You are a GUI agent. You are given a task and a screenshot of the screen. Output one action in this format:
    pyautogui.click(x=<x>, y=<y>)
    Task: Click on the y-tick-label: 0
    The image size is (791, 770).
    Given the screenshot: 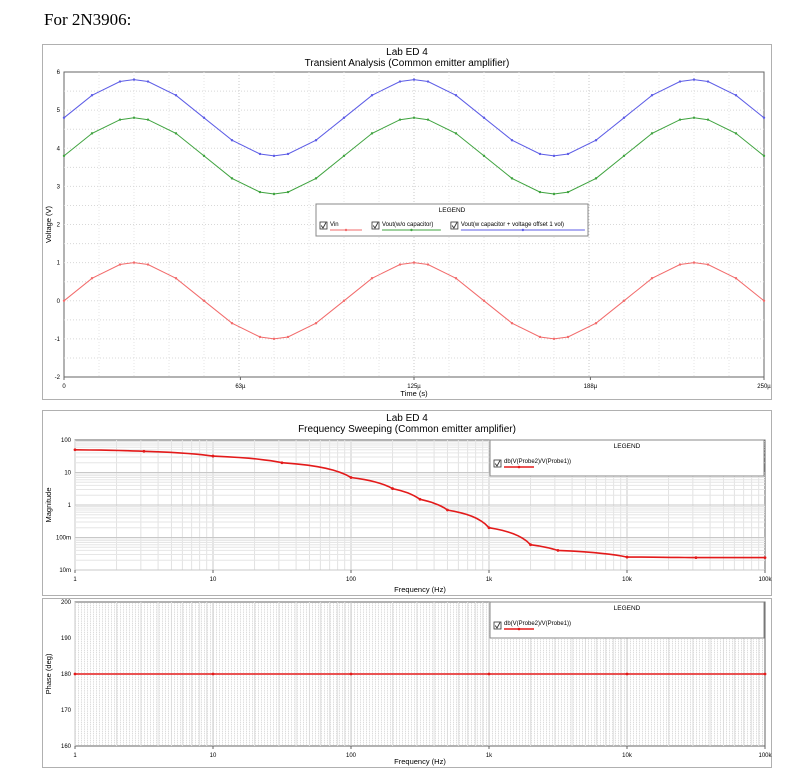 What is the action you would take?
    pyautogui.click(x=59, y=302)
    